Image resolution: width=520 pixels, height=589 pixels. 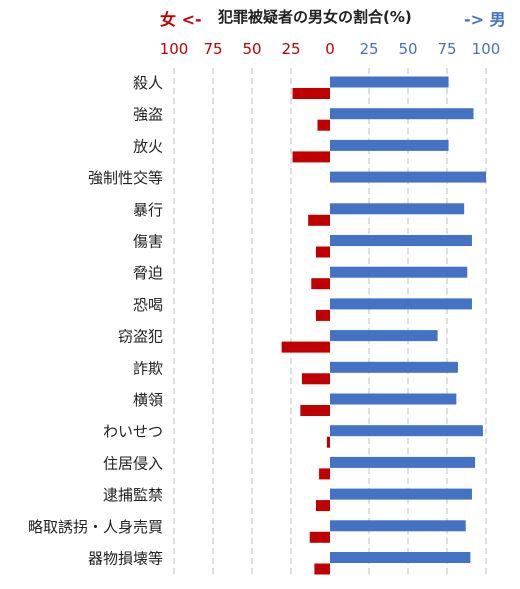 What do you see at coordinates (148, 210) in the screenshot?
I see `category-label: 暴行` at bounding box center [148, 210].